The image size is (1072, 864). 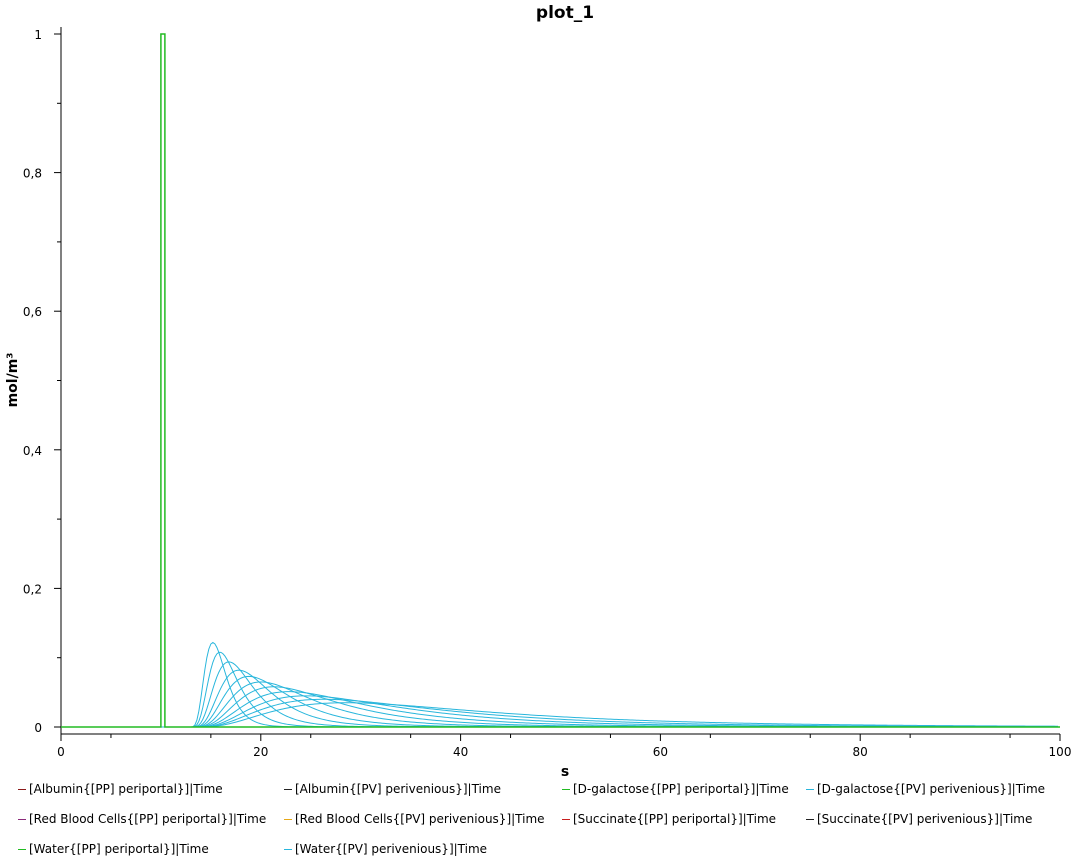 What do you see at coordinates (32, 312) in the screenshot?
I see `y-tick-label: 0,6` at bounding box center [32, 312].